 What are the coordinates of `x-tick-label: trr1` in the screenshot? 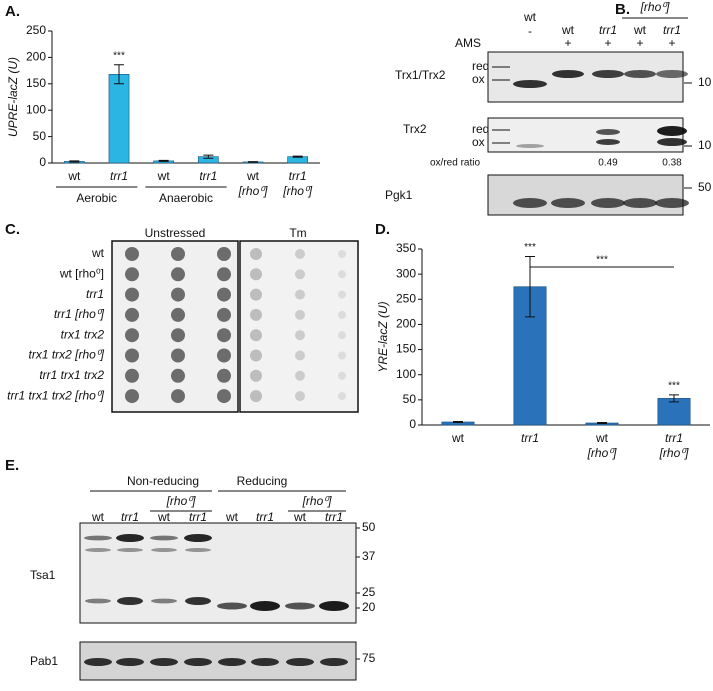 It's located at (530, 438).